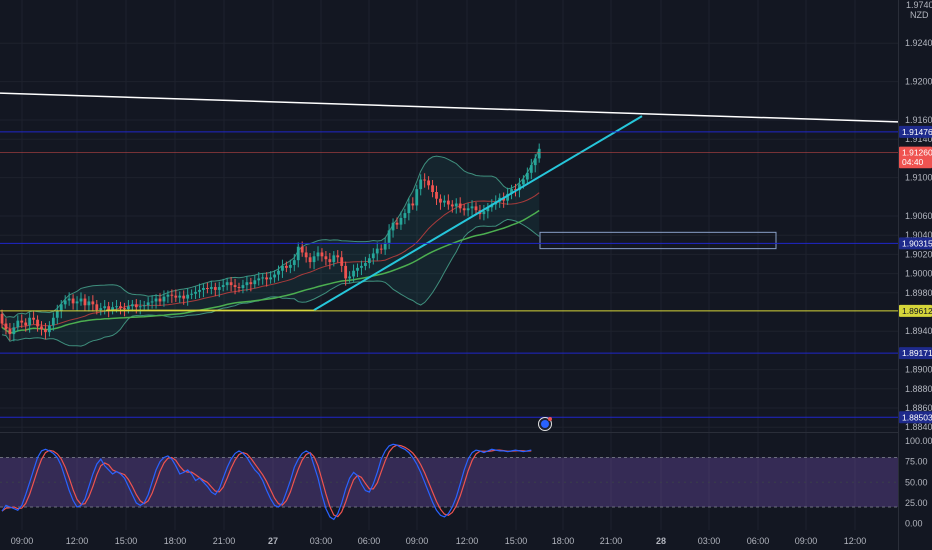 The image size is (932, 550). Describe the element at coordinates (806, 541) in the screenshot. I see `time-tick-label: 09:00` at that location.